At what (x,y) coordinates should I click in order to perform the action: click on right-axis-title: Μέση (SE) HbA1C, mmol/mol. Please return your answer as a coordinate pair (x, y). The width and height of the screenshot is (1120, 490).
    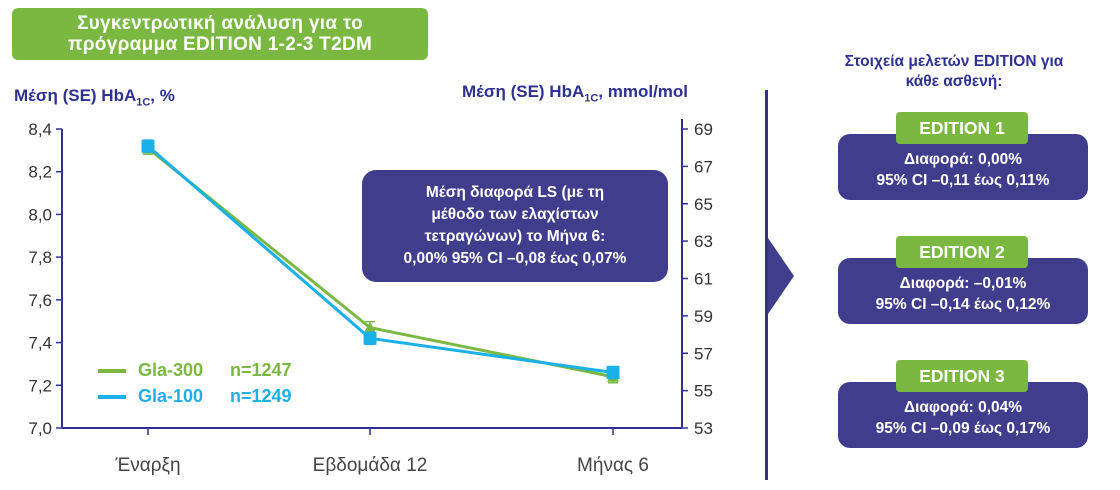
    Looking at the image, I should click on (575, 93).